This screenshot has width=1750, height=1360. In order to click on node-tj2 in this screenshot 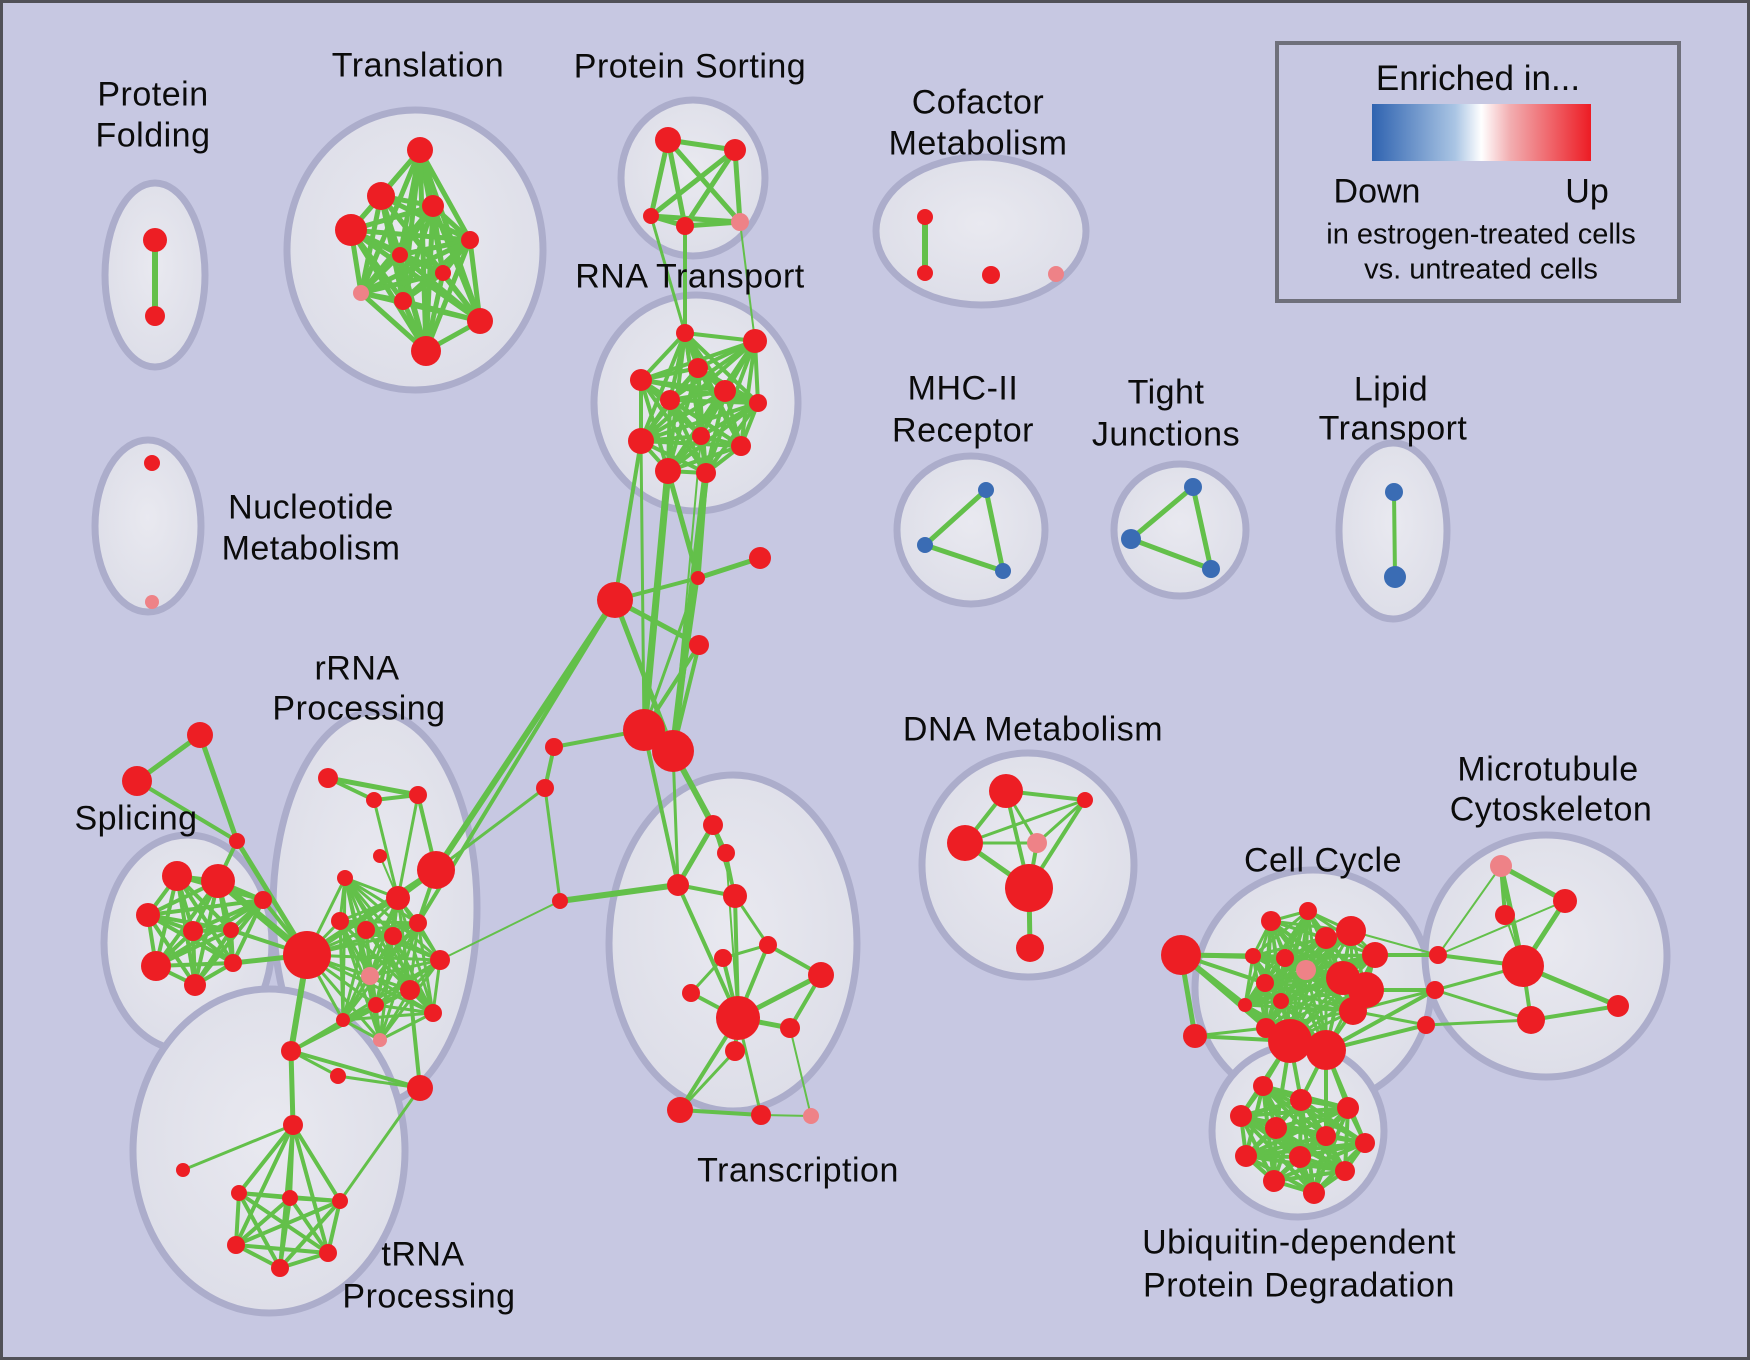, I will do `click(1131, 539)`.